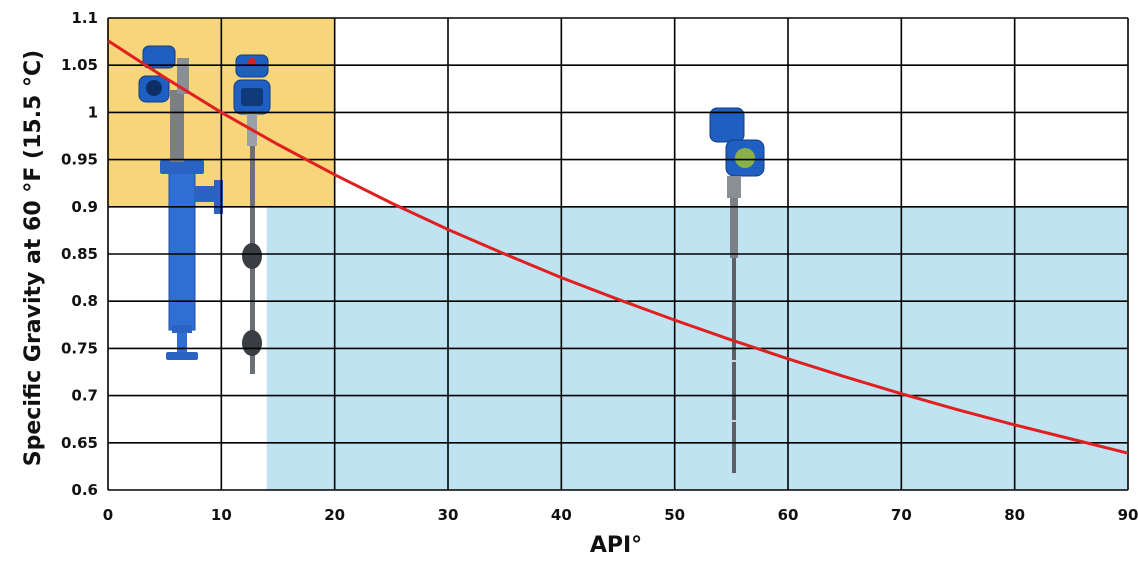  What do you see at coordinates (620, 515) in the screenshot?
I see `x-axis-ticks: 0 10 20 30 40 50 60 70 80 90` at bounding box center [620, 515].